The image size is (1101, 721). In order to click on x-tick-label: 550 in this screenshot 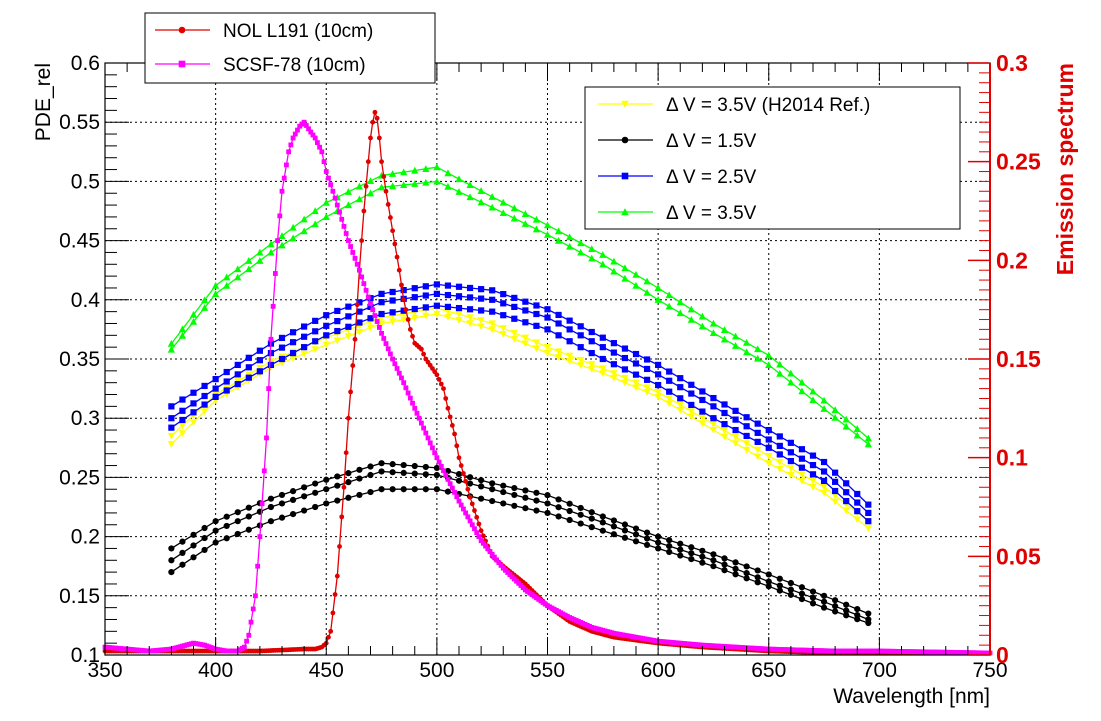, I will do `click(547, 670)`.